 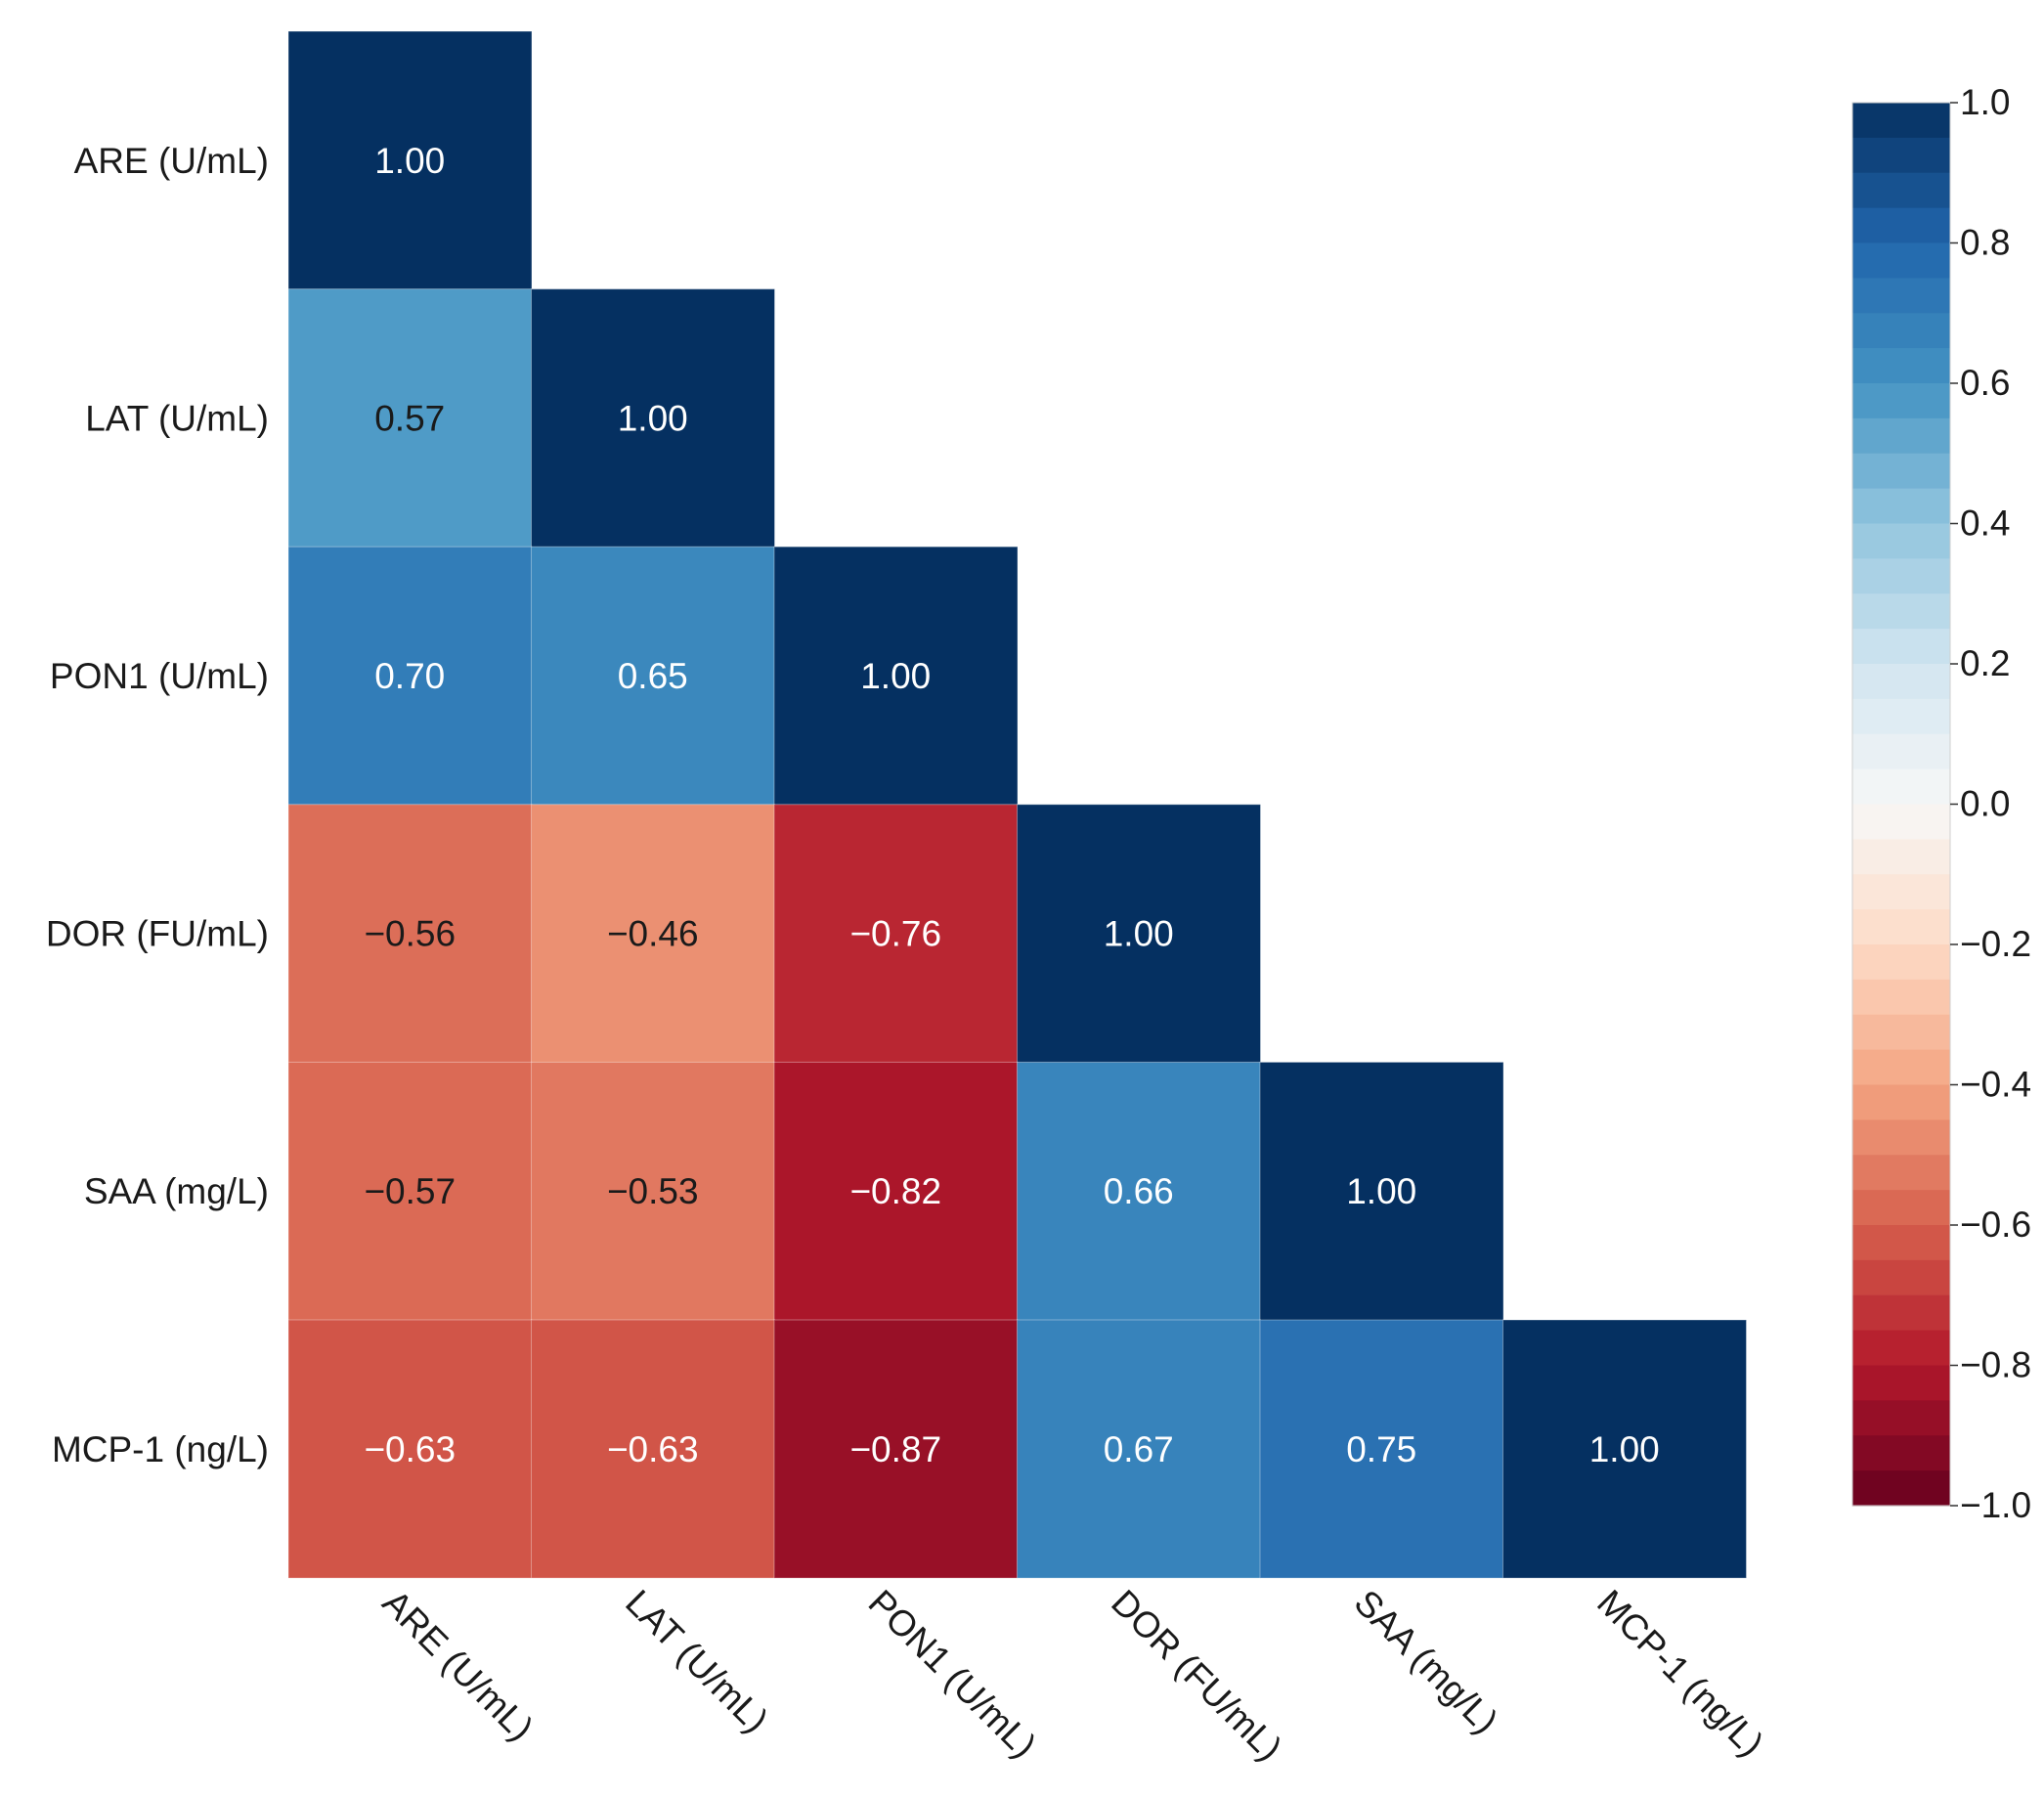 I want to click on colorbar-tick-label: 0.4, so click(x=1985, y=524).